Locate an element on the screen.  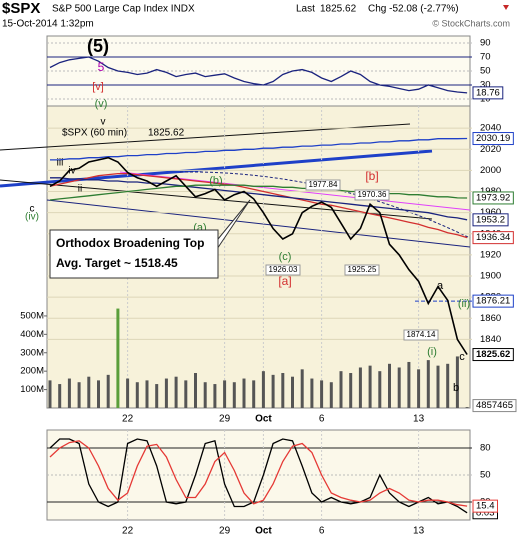
wave-label: c is located at coordinates (32, 209).